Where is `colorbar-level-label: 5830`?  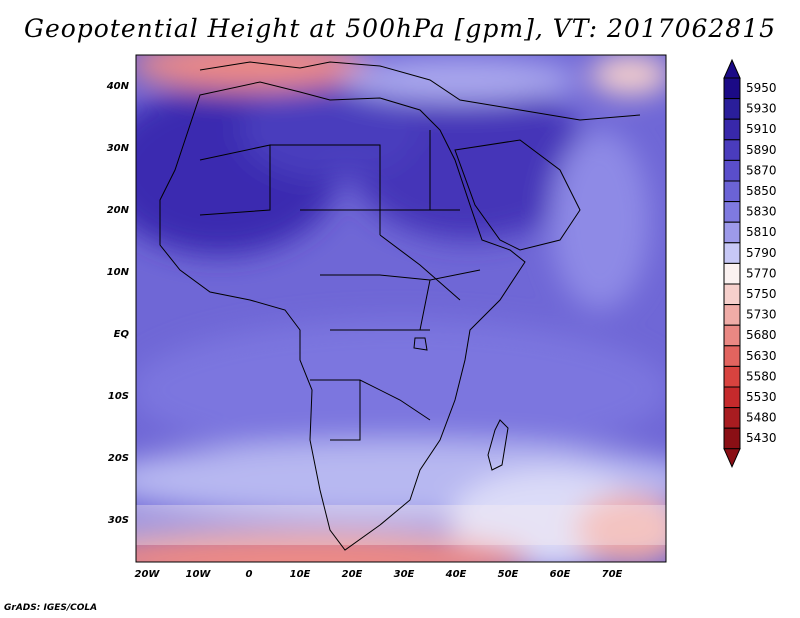
colorbar-level-label: 5830 is located at coordinates (761, 212).